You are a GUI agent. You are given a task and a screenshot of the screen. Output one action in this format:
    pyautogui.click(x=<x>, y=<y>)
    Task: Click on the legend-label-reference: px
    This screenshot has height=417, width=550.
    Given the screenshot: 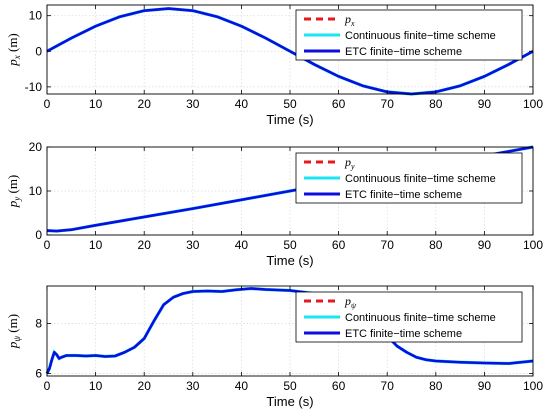 What is the action you would take?
    pyautogui.click(x=349, y=20)
    